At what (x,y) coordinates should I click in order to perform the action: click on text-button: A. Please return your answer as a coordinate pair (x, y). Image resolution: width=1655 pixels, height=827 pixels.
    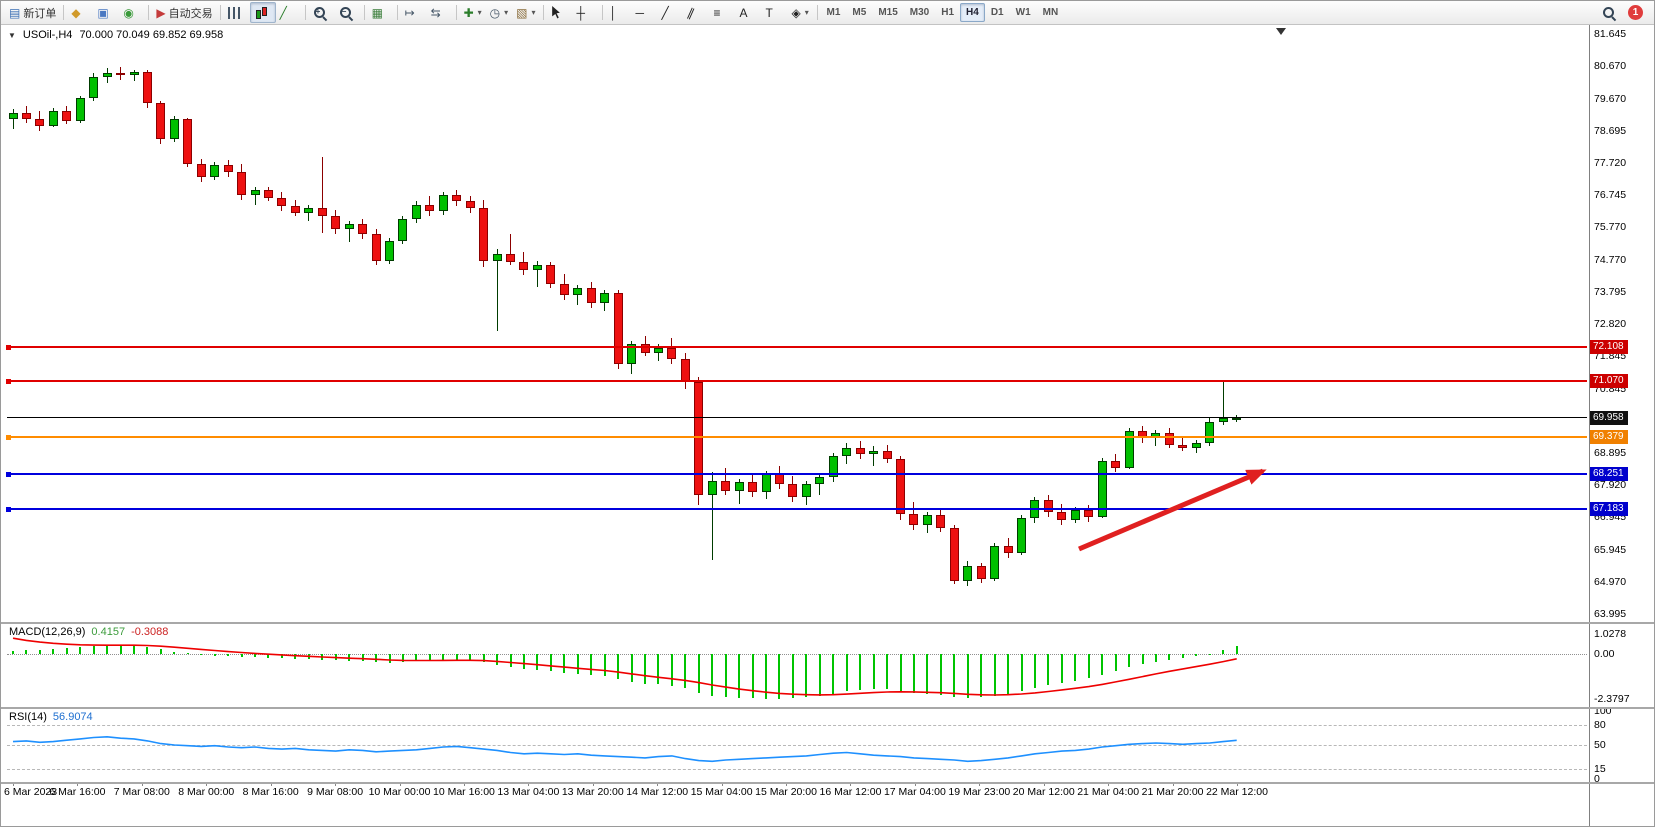
    Looking at the image, I should click on (749, 12).